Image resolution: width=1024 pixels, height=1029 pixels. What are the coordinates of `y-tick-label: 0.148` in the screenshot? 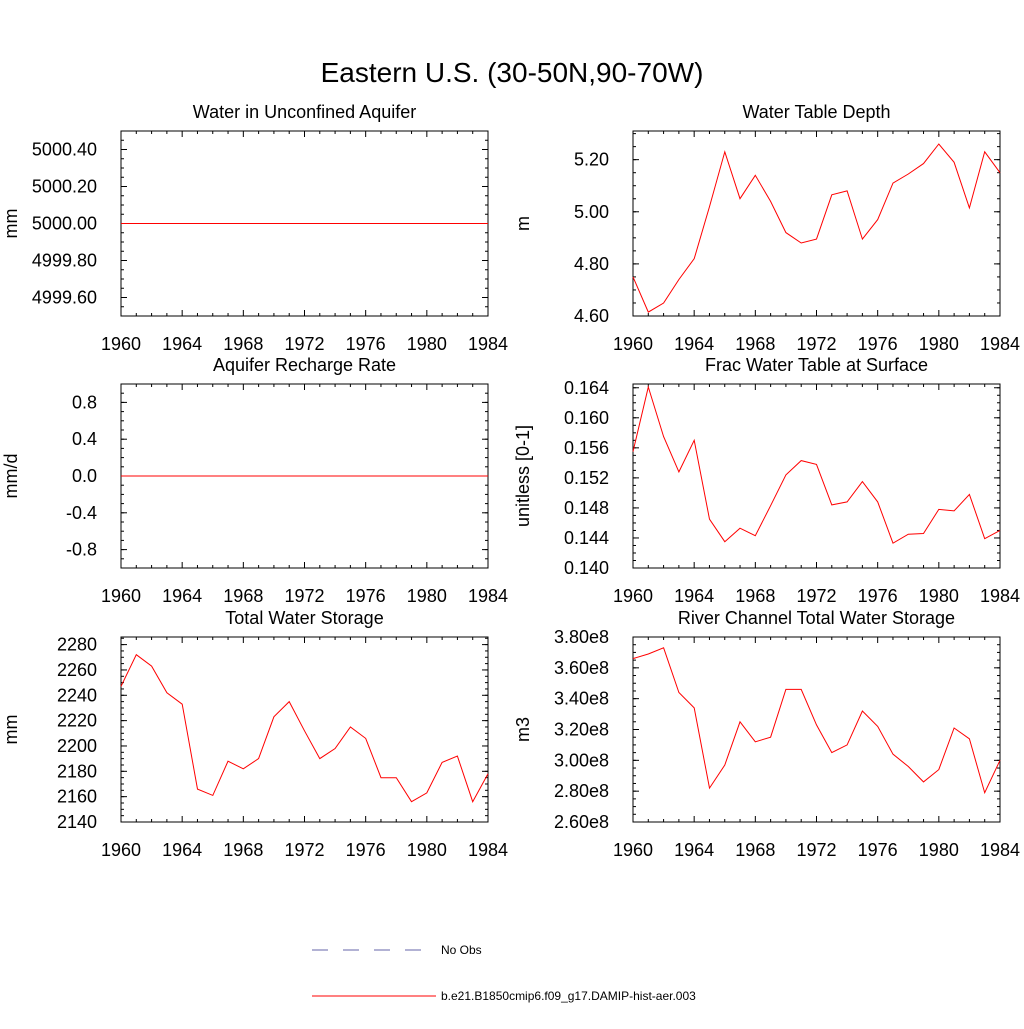 It's located at (586, 508).